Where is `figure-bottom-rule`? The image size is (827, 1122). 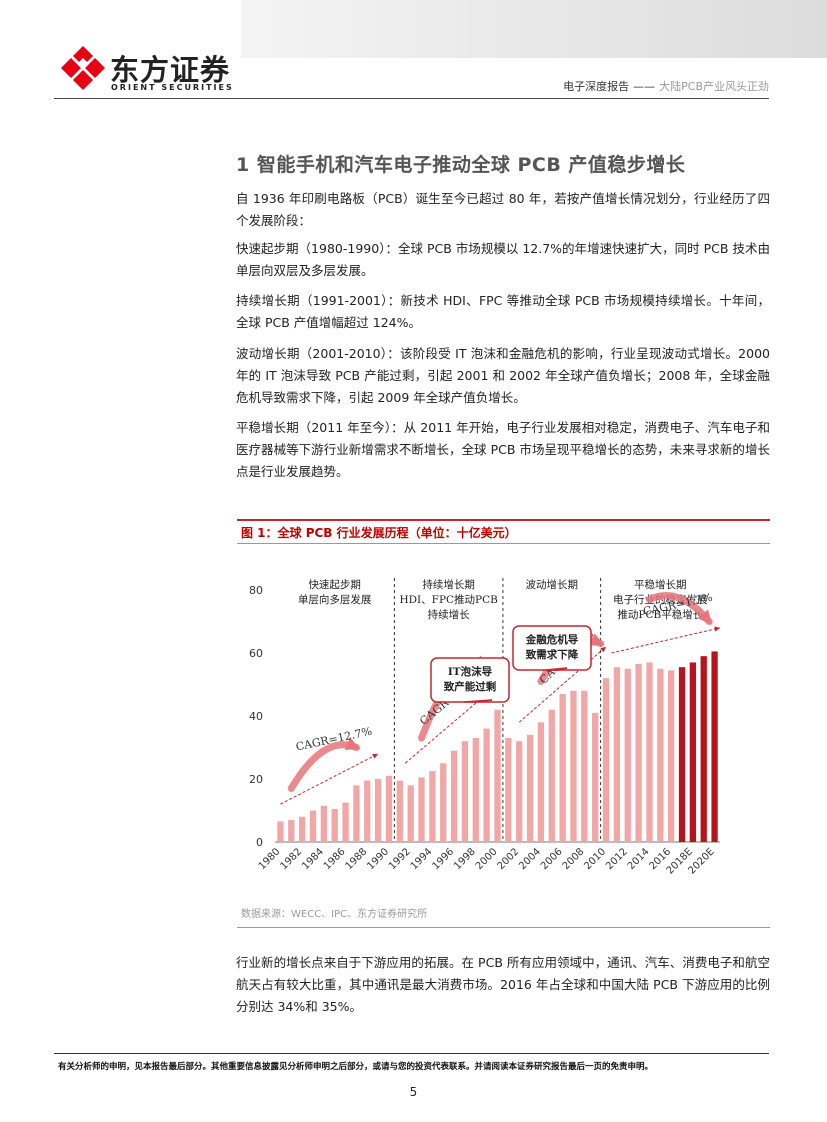 figure-bottom-rule is located at coordinates (503, 927).